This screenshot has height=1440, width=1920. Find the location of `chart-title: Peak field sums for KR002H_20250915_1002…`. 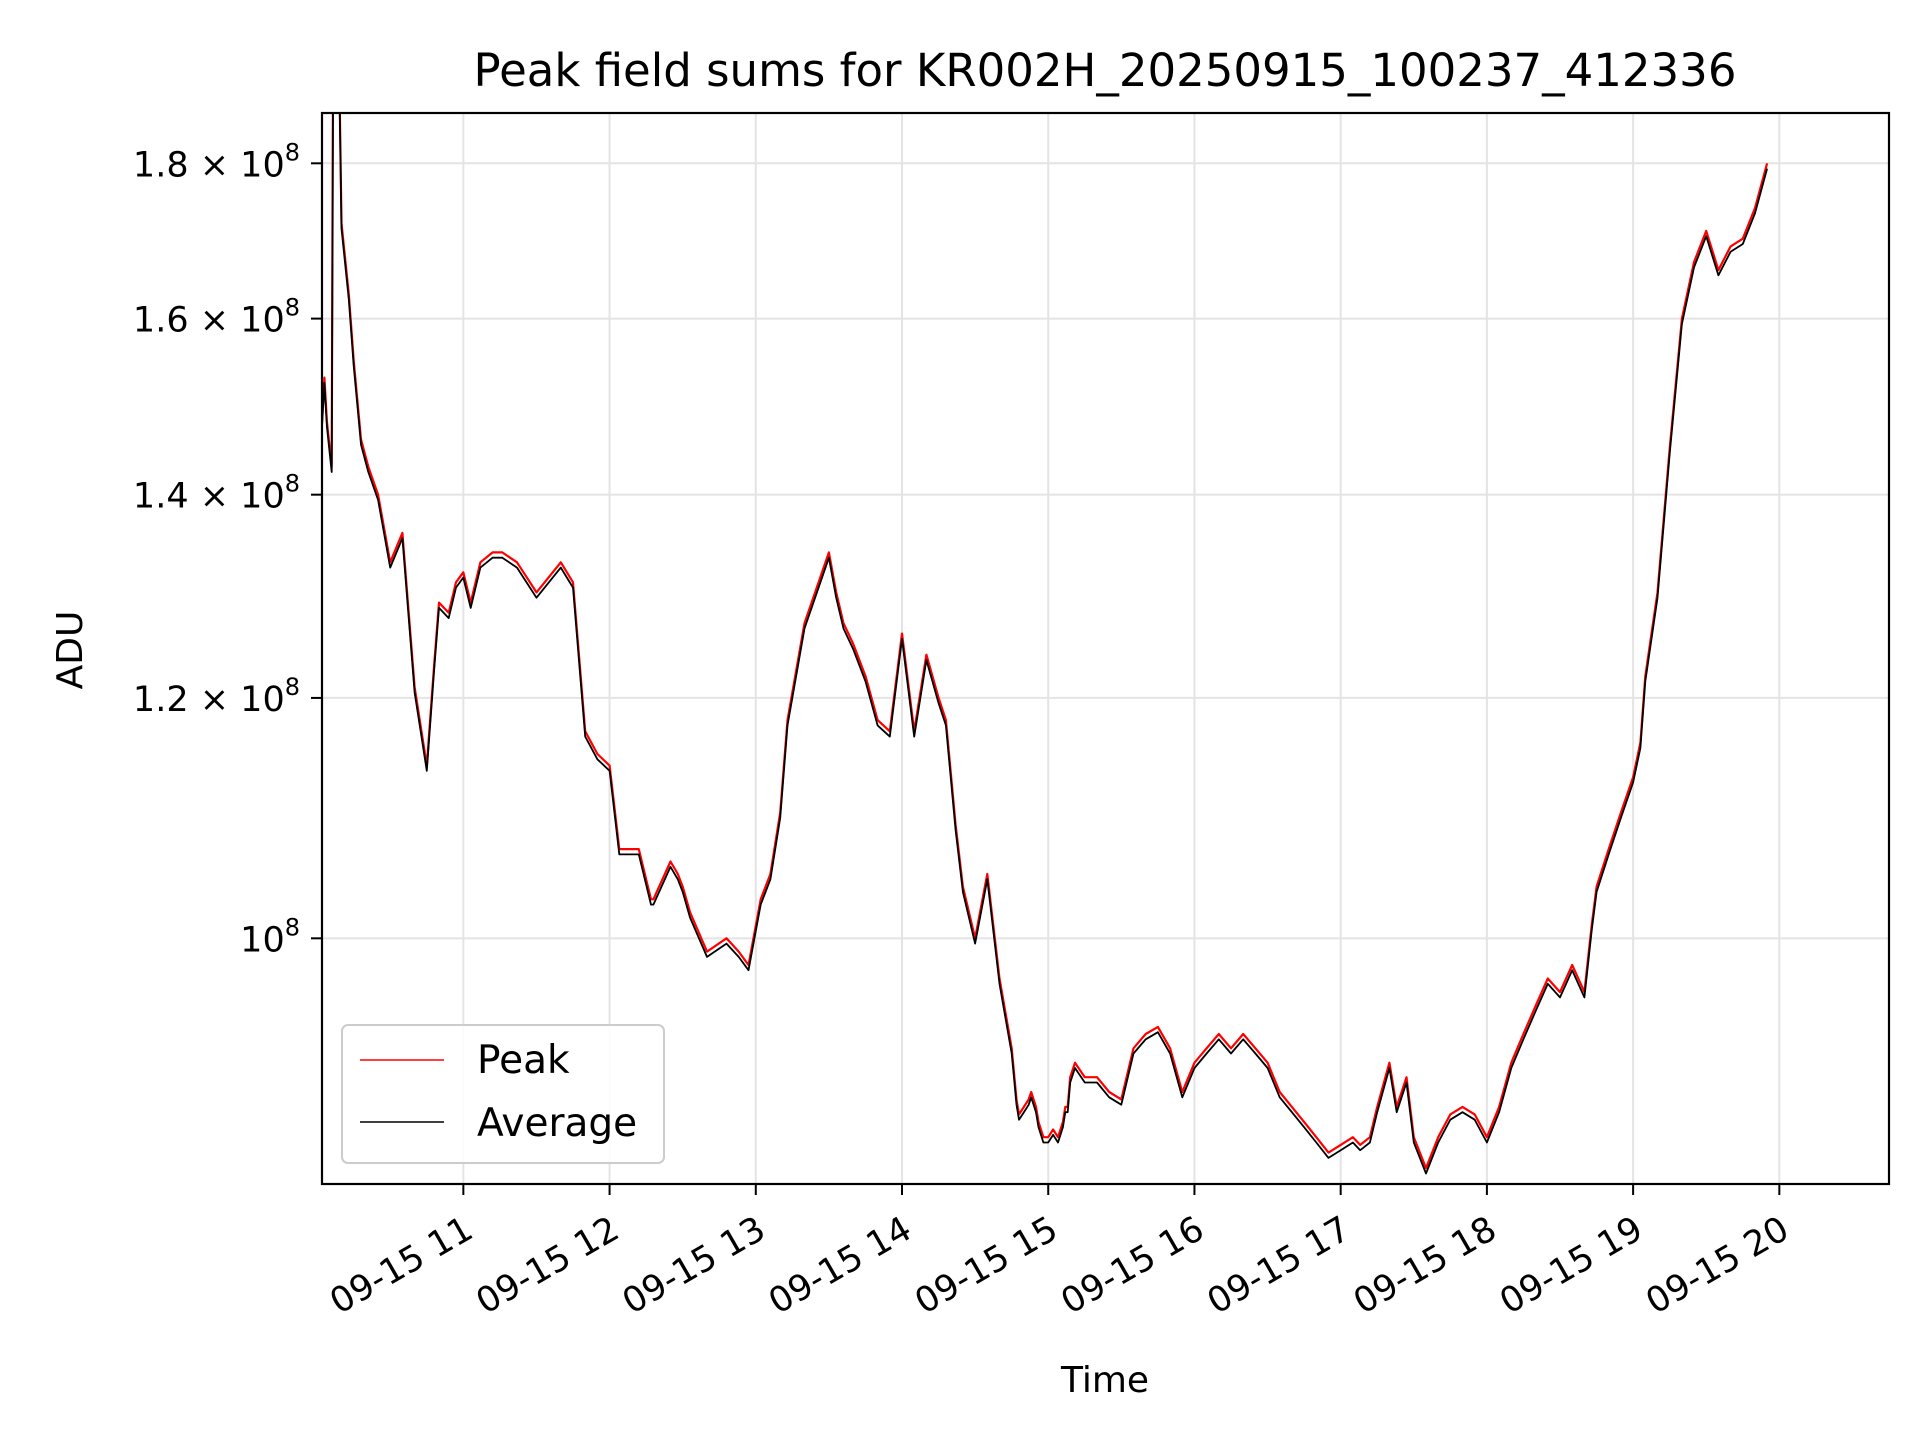

chart-title: Peak field sums for KR002H_20250915_1002… is located at coordinates (1105, 70).